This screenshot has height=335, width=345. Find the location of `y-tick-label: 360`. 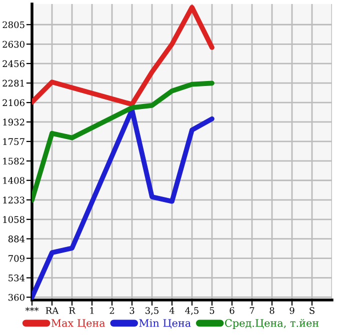

y-tick-label: 360 is located at coordinates (16, 297).